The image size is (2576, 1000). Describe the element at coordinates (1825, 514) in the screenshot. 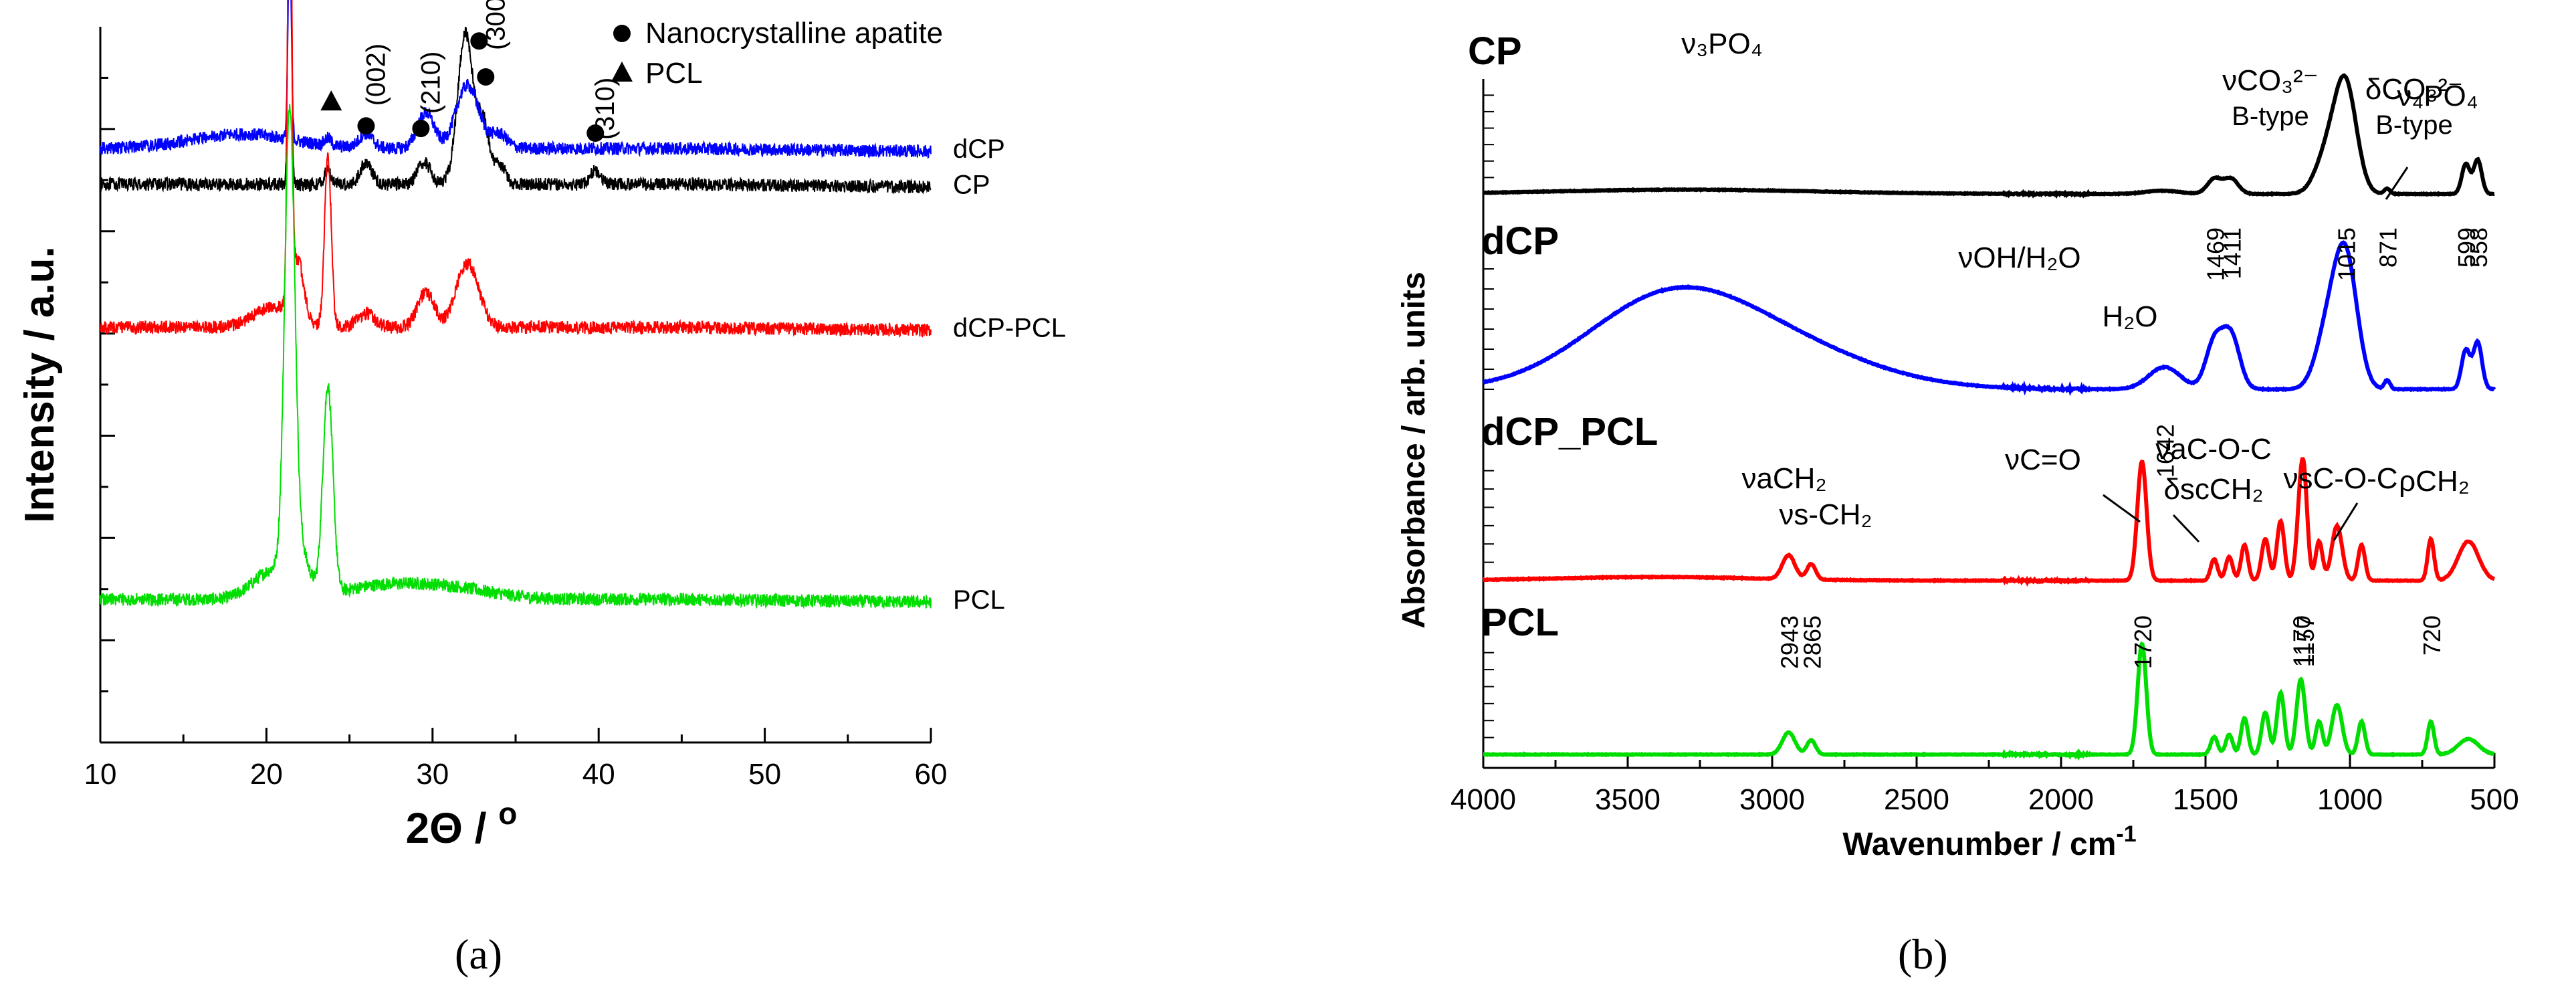

I see `band-assignment-label: νs-CH₂` at that location.